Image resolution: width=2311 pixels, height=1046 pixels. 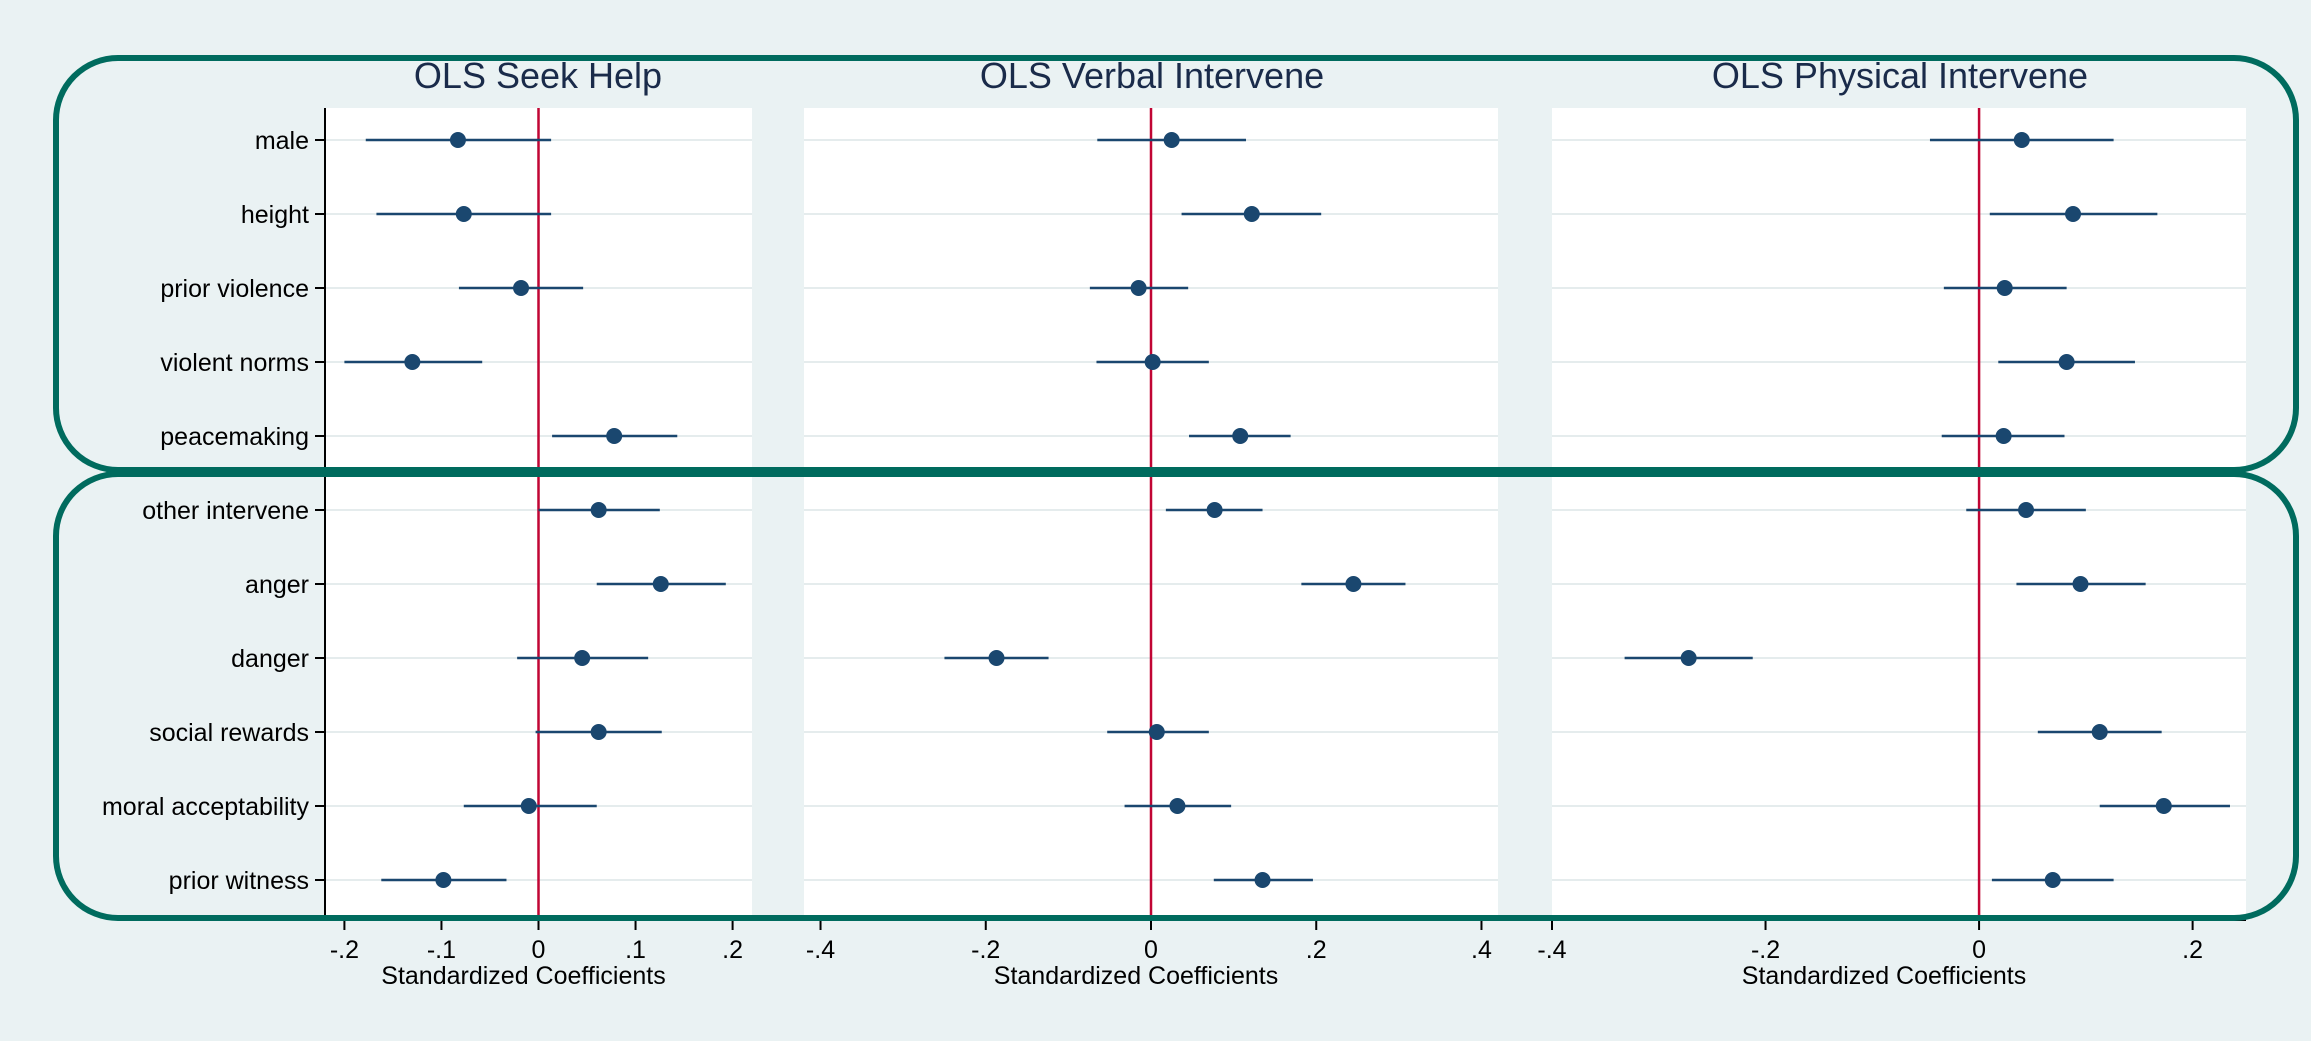 I want to click on x-tick-label: .4, so click(x=1481, y=950).